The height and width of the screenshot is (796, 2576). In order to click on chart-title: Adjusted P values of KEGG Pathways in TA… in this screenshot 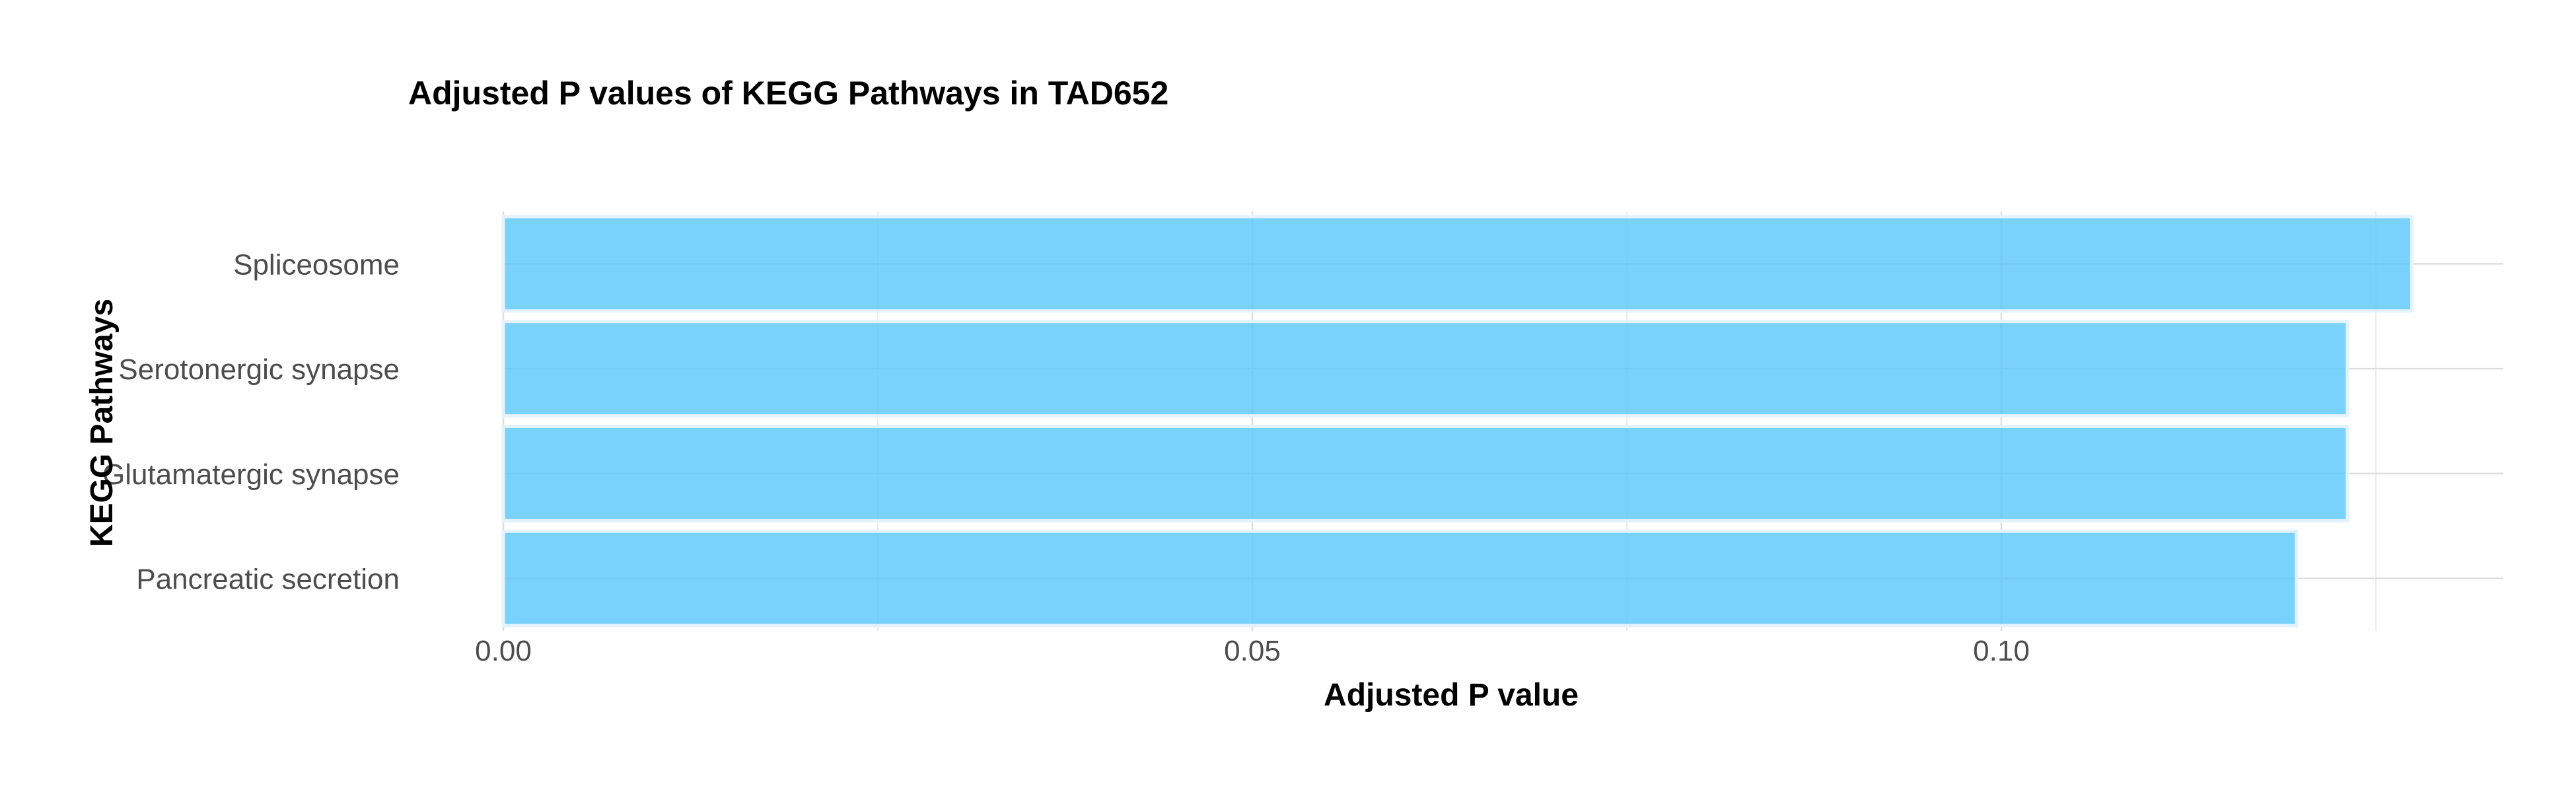, I will do `click(788, 93)`.